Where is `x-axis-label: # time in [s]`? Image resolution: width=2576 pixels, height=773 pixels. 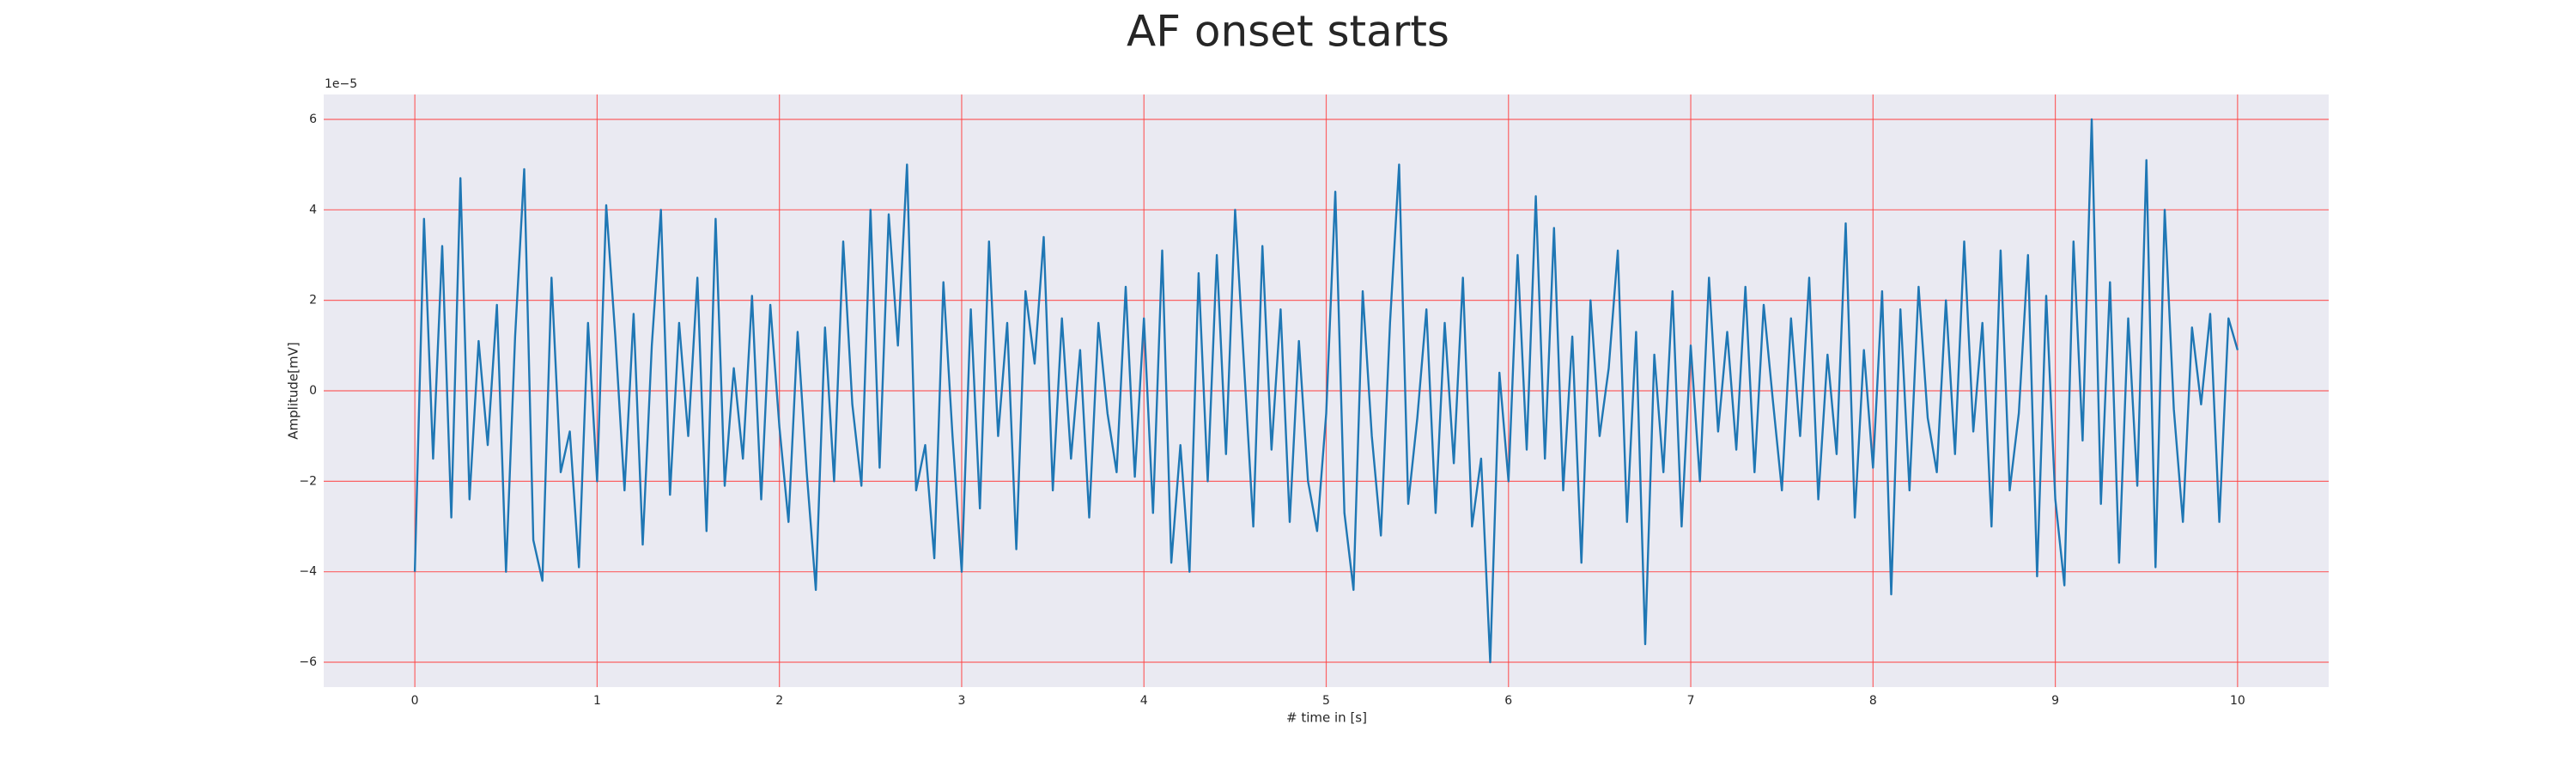 x-axis-label: # time in [s] is located at coordinates (1327, 718).